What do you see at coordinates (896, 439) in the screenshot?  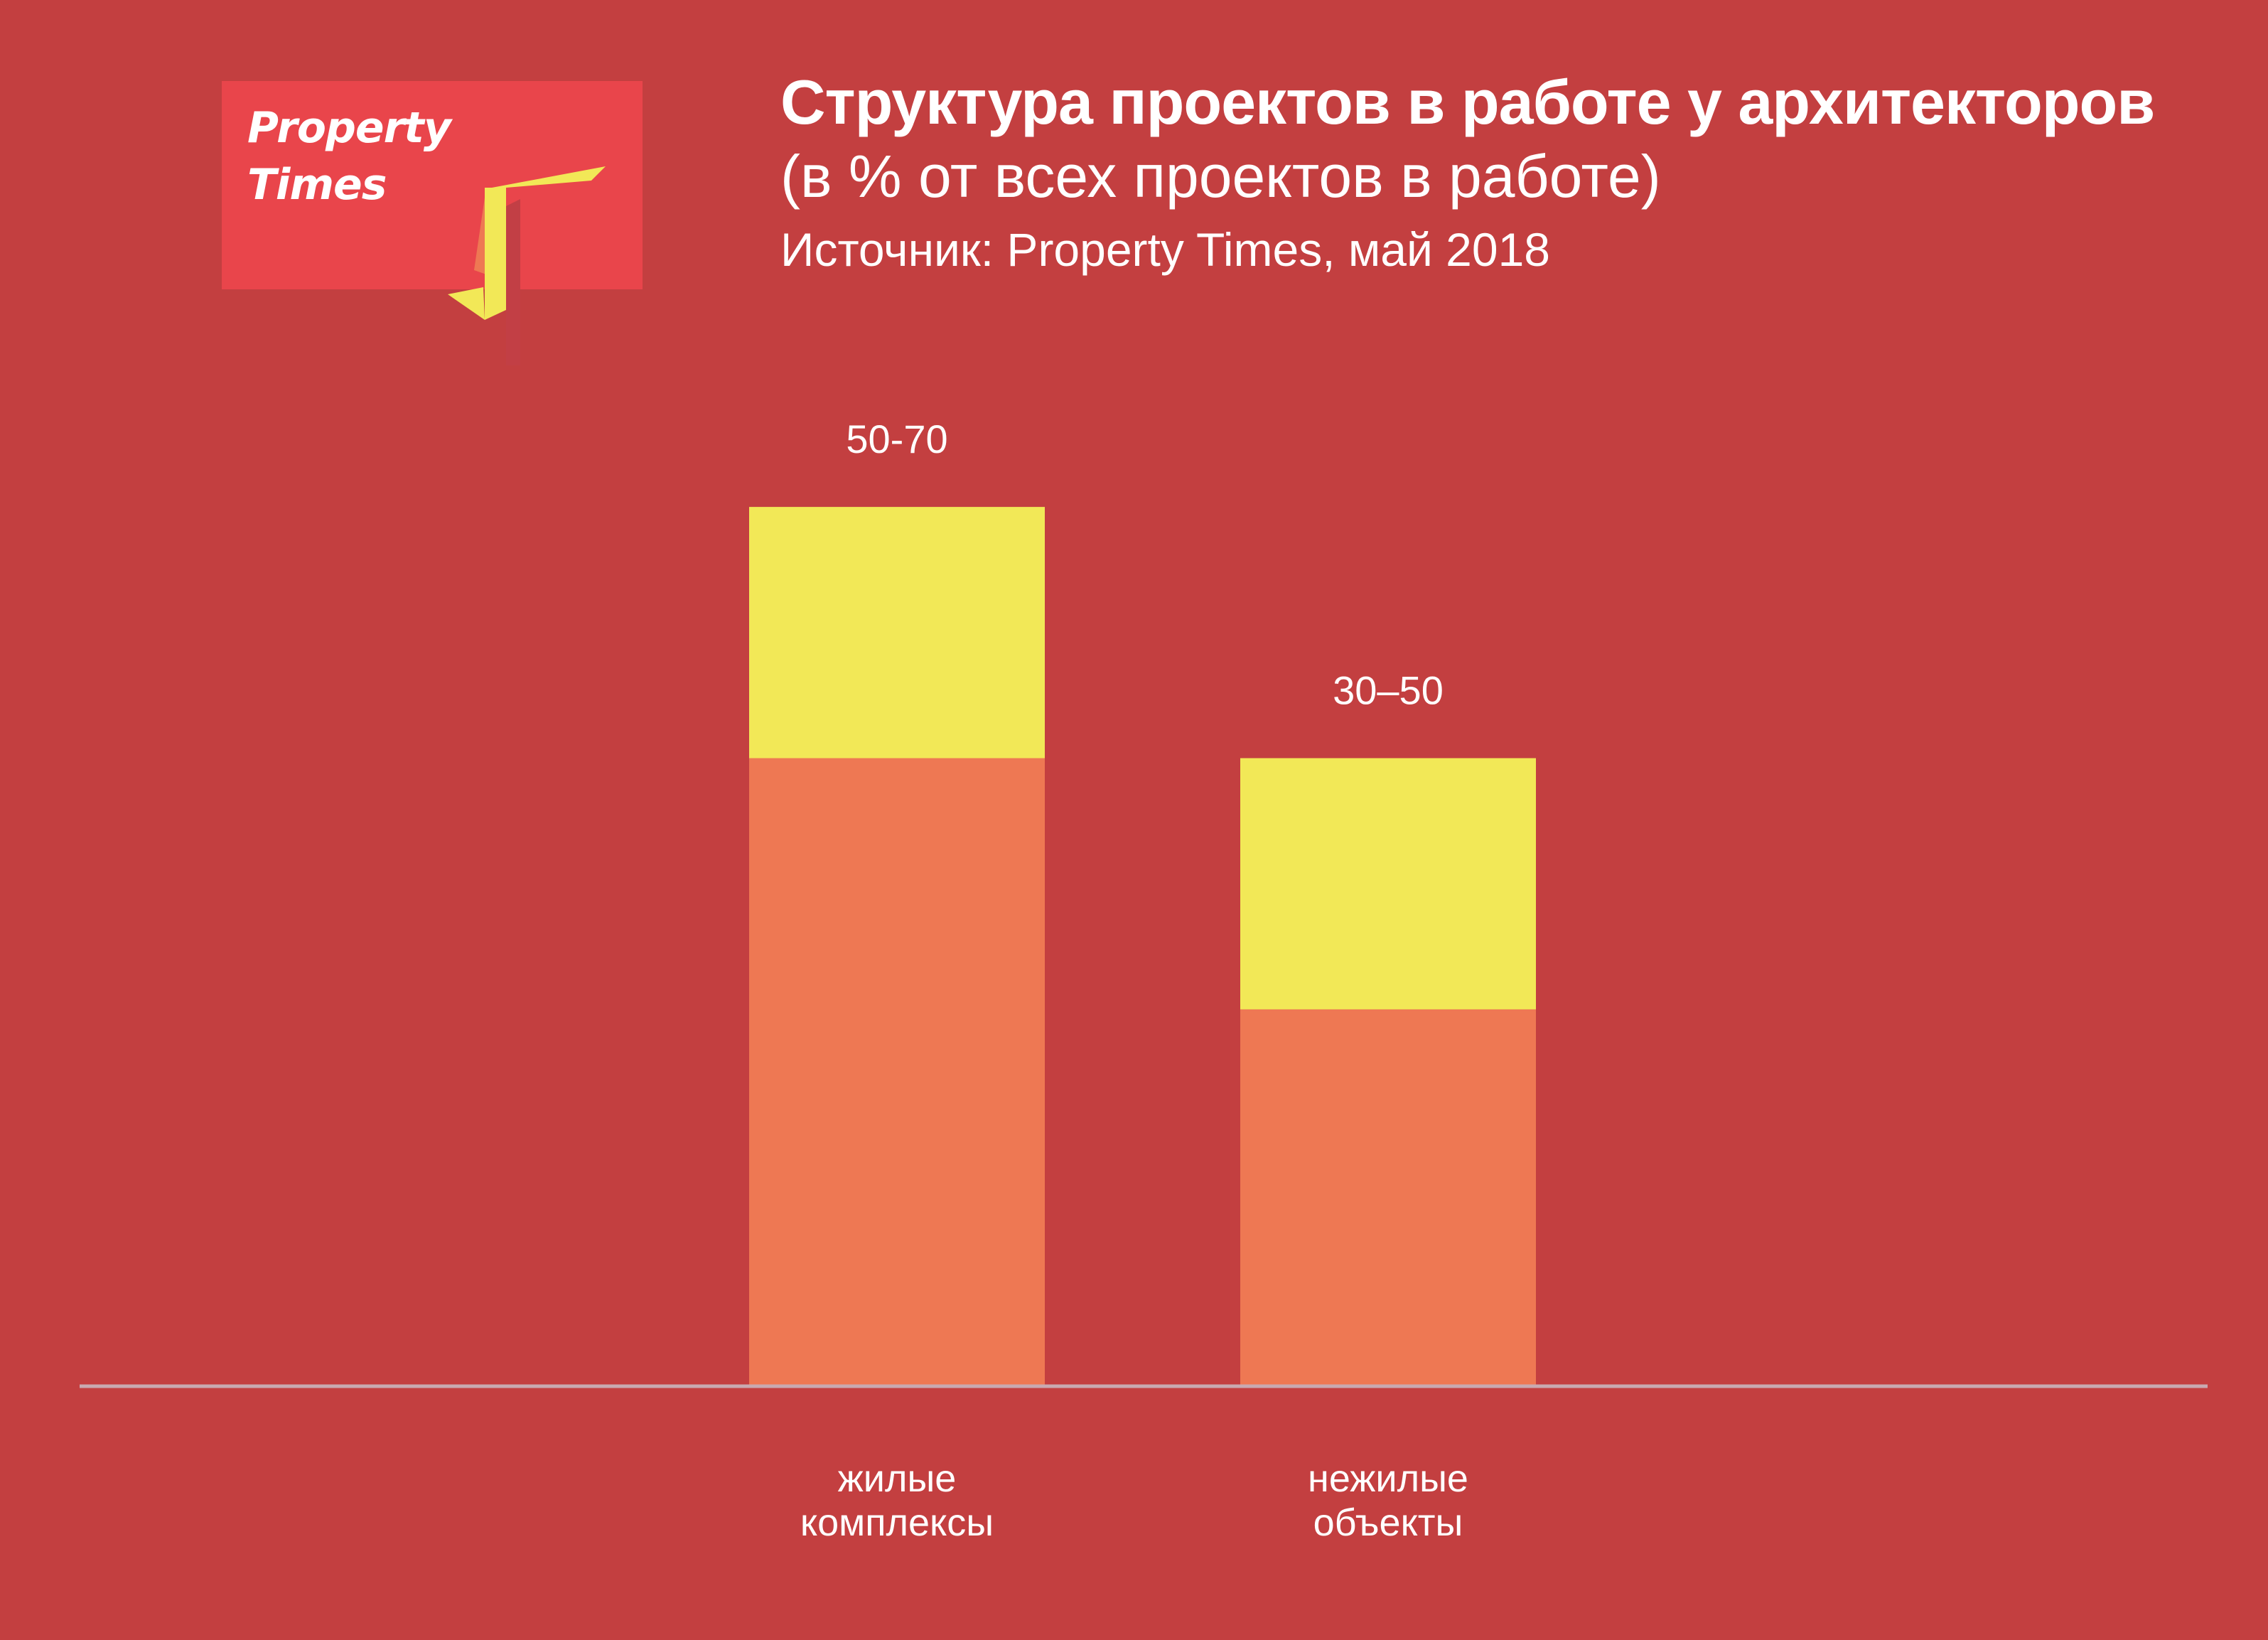 I see `data-label-1: 50-70` at bounding box center [896, 439].